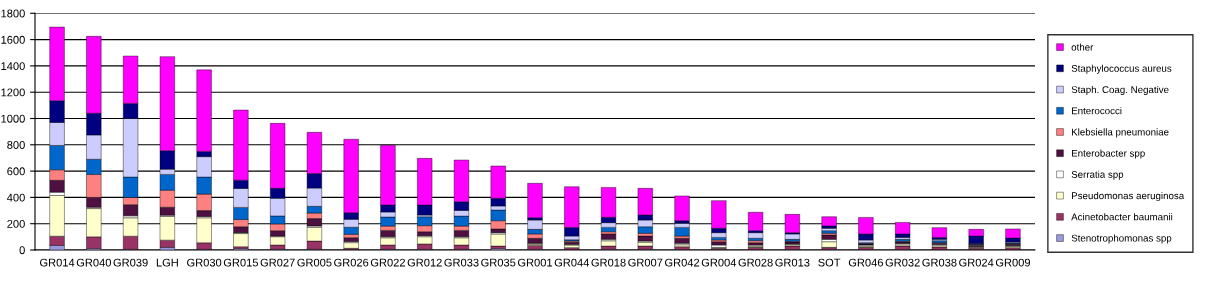 The width and height of the screenshot is (1205, 282). I want to click on y-tick-label: 800, so click(16, 145).